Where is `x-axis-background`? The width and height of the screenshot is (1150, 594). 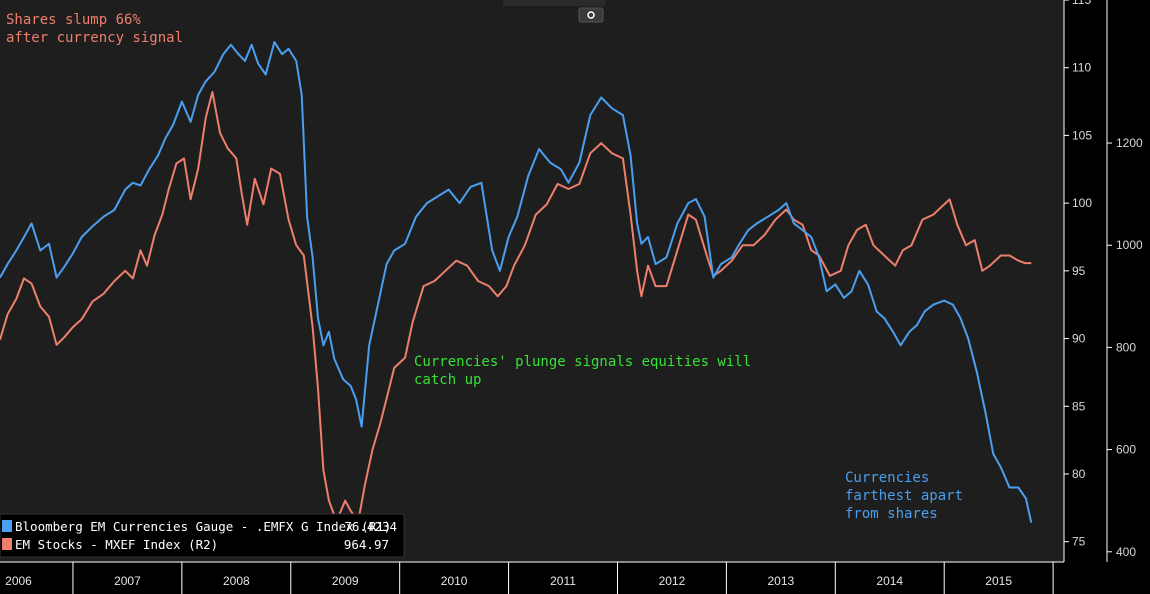 x-axis-background is located at coordinates (532, 578).